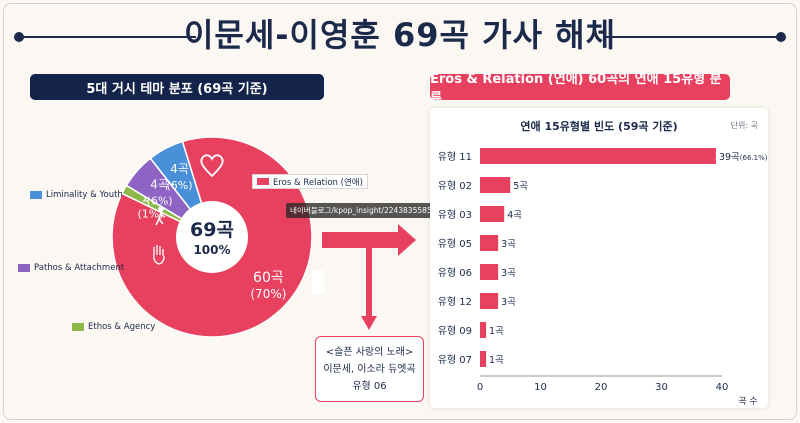 Image resolution: width=800 pixels, height=423 pixels. Describe the element at coordinates (36, 195) in the screenshot. I see `legend-swatch-liminality` at that location.